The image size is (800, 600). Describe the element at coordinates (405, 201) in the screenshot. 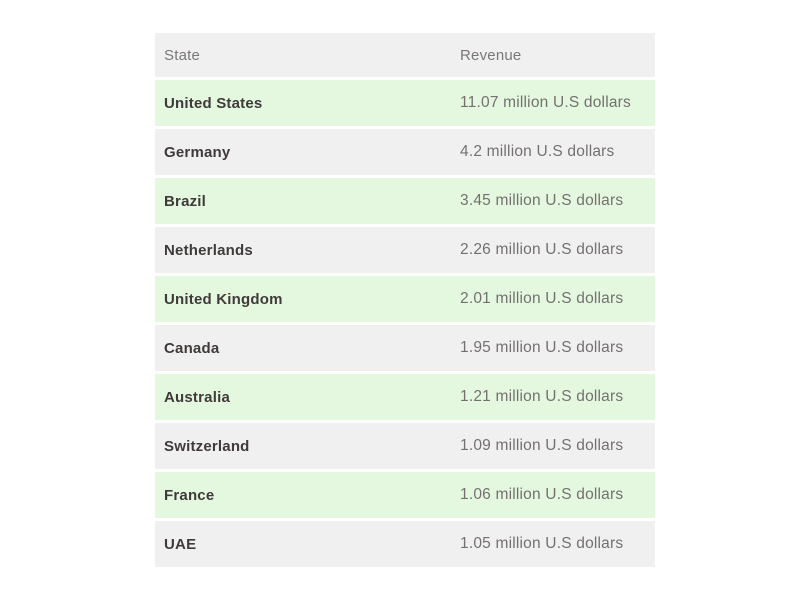

I see `table-row: Brazil 3.45 million U.S dollars` at that location.